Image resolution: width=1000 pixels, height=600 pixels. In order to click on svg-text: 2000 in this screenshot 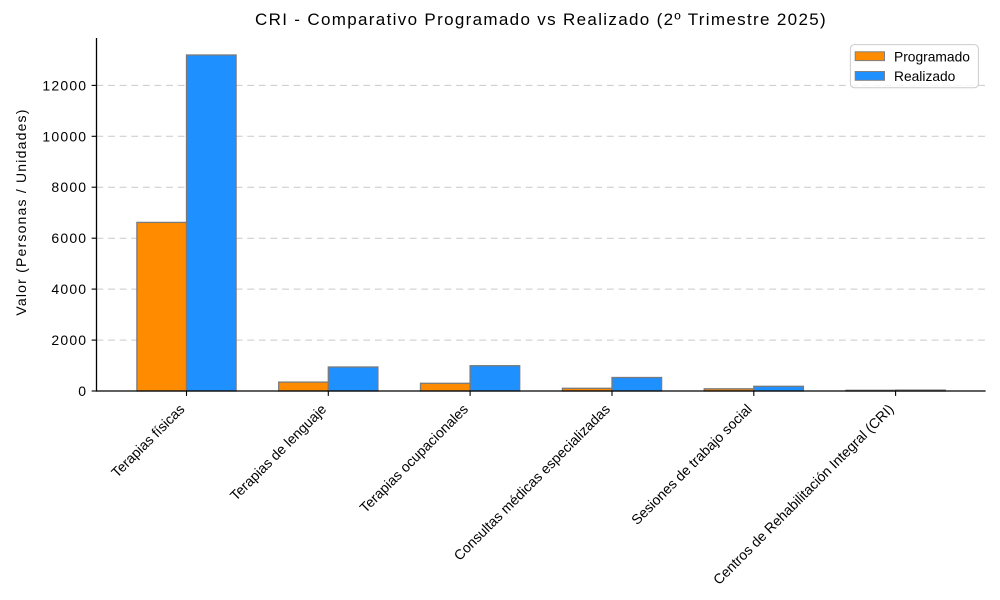, I will do `click(69, 340)`.